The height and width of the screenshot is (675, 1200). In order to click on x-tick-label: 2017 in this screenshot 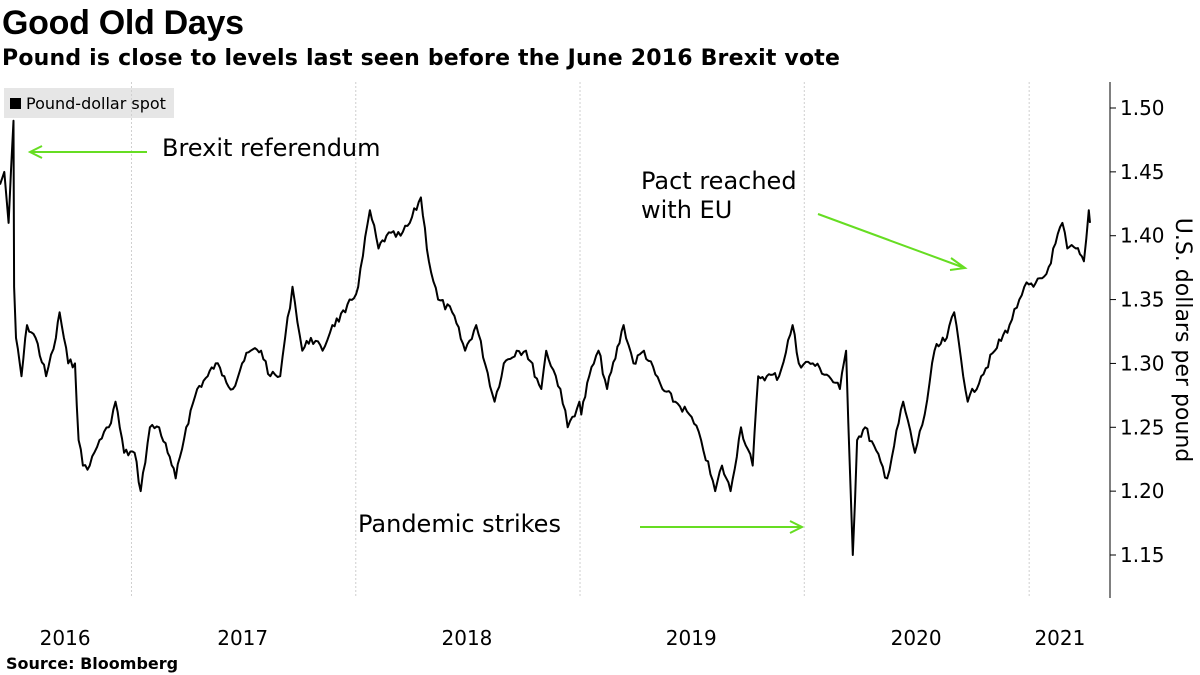, I will do `click(242, 638)`.